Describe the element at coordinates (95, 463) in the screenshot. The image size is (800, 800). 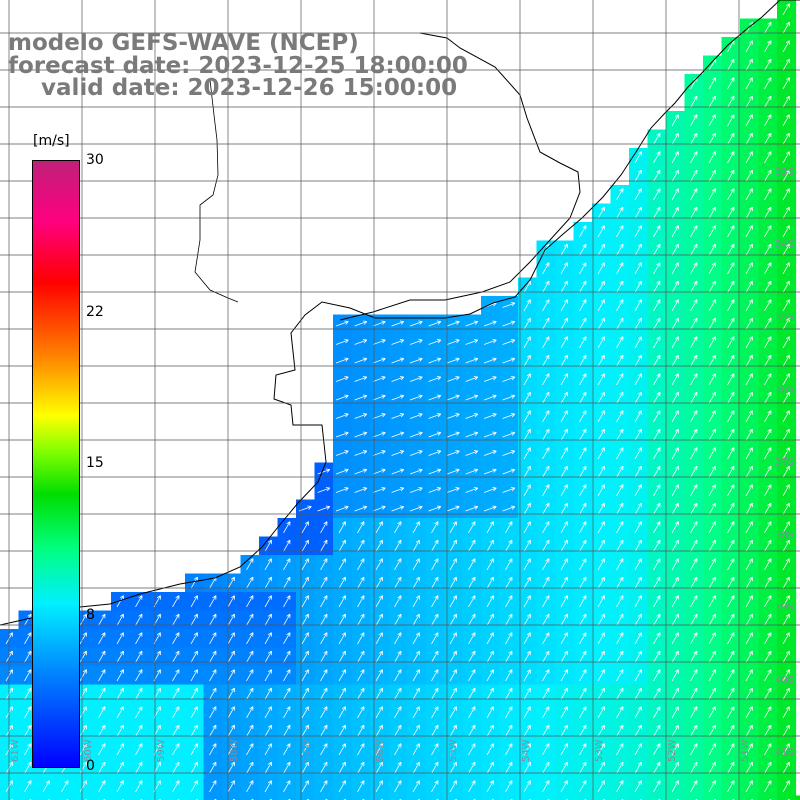
I see `colorbar-tick-label: 15` at that location.